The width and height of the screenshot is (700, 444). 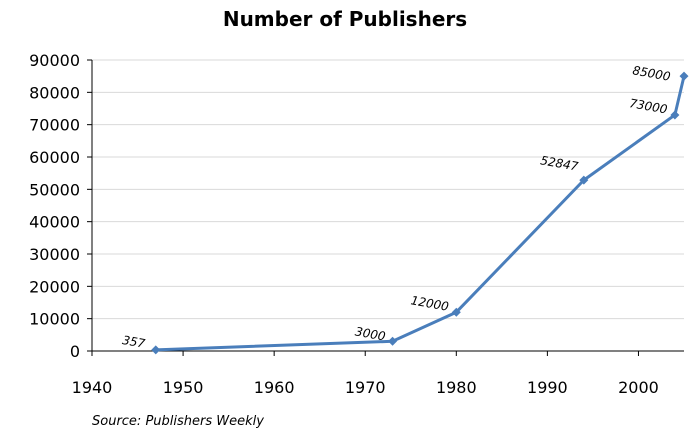 What do you see at coordinates (54, 189) in the screenshot?
I see `y-tick-label: 50000` at bounding box center [54, 189].